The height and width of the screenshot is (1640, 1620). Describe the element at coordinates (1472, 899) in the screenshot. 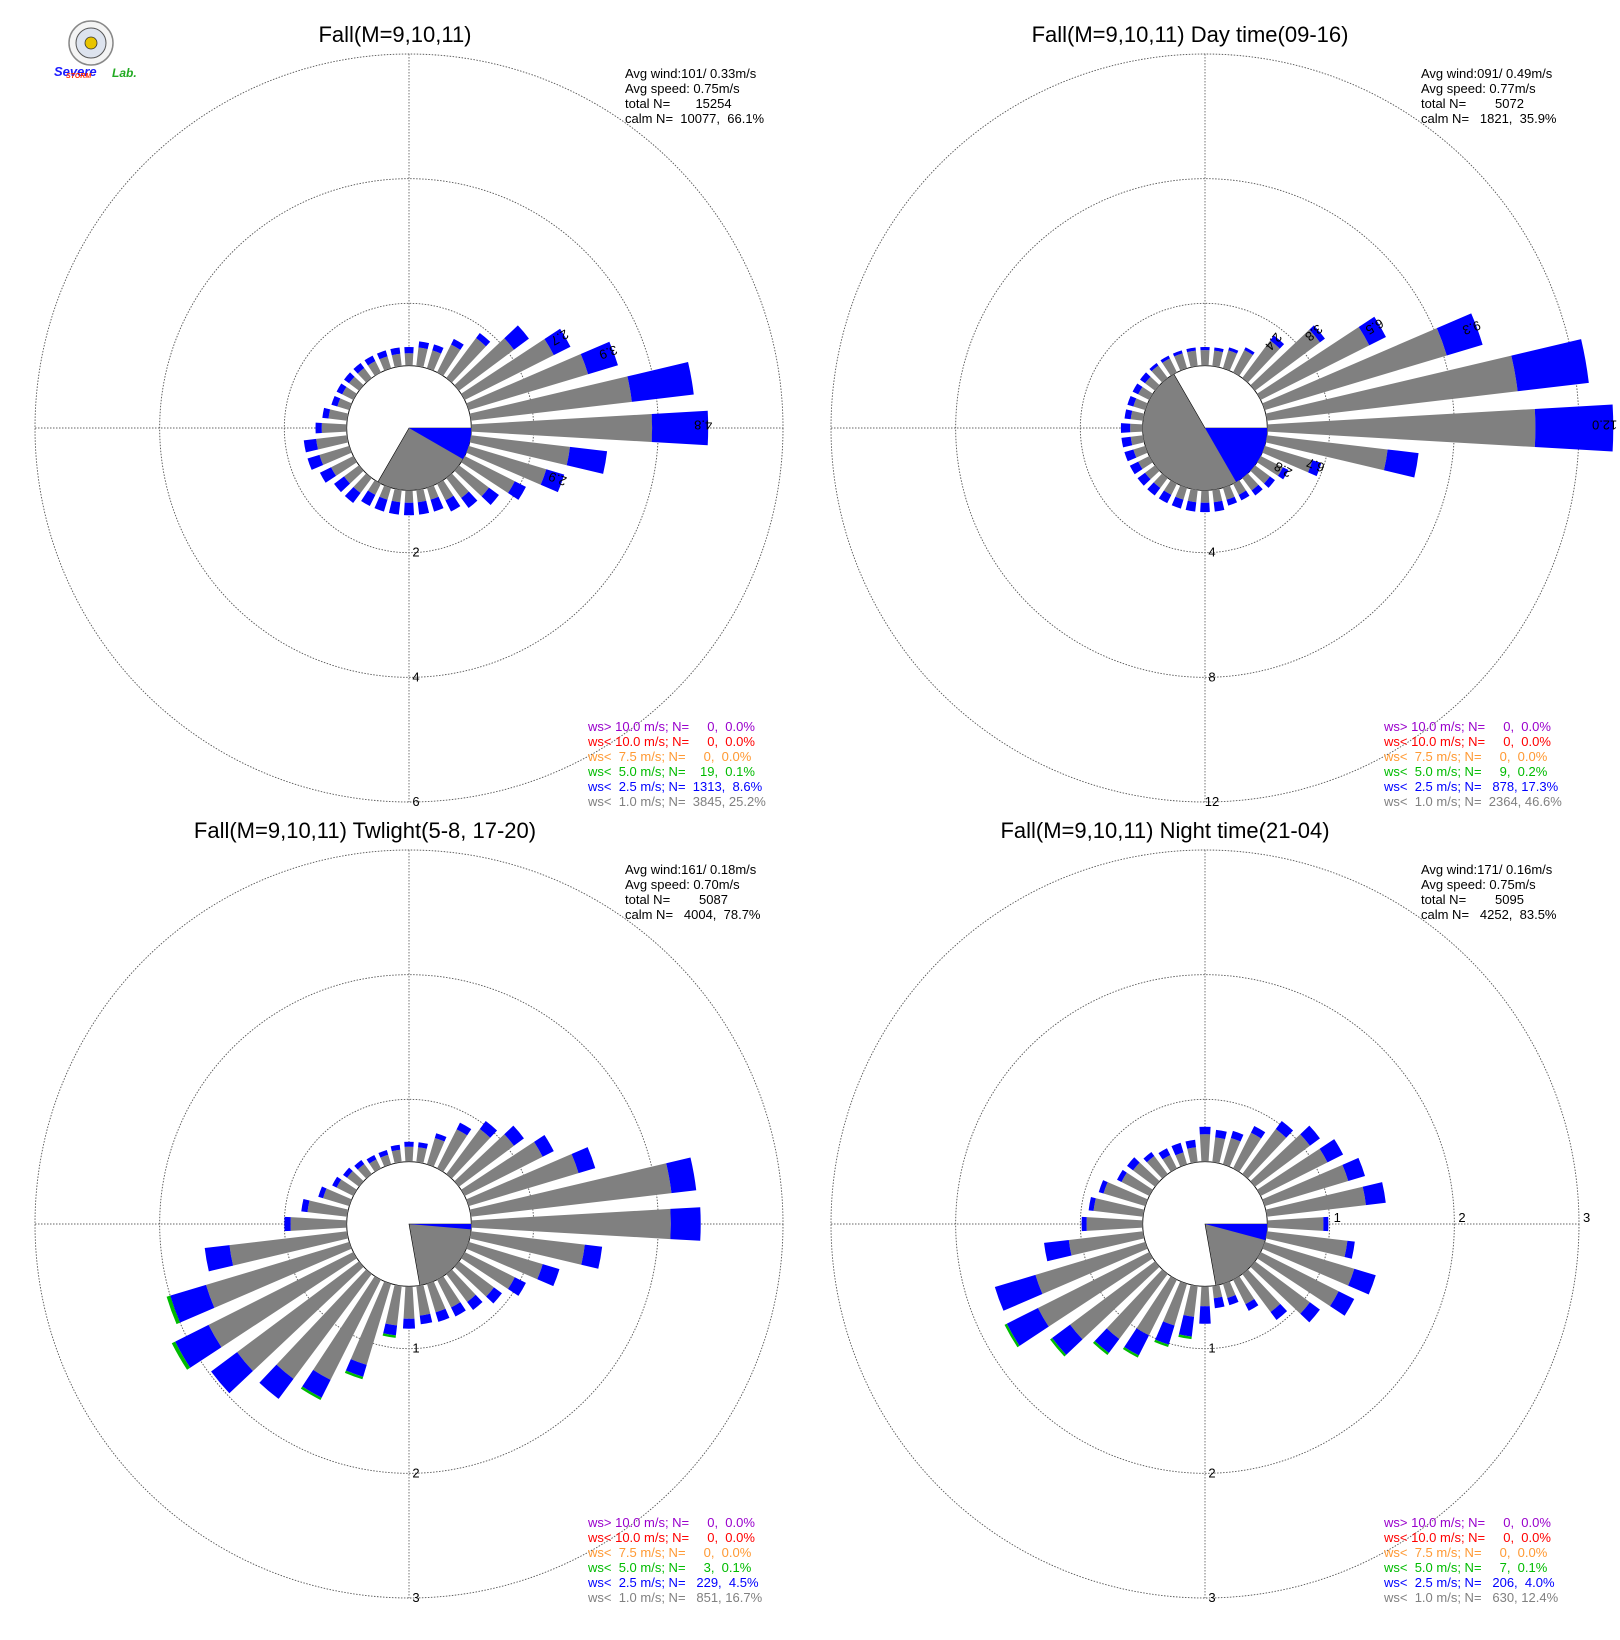

I see `stat-line: total N= 5095` at that location.